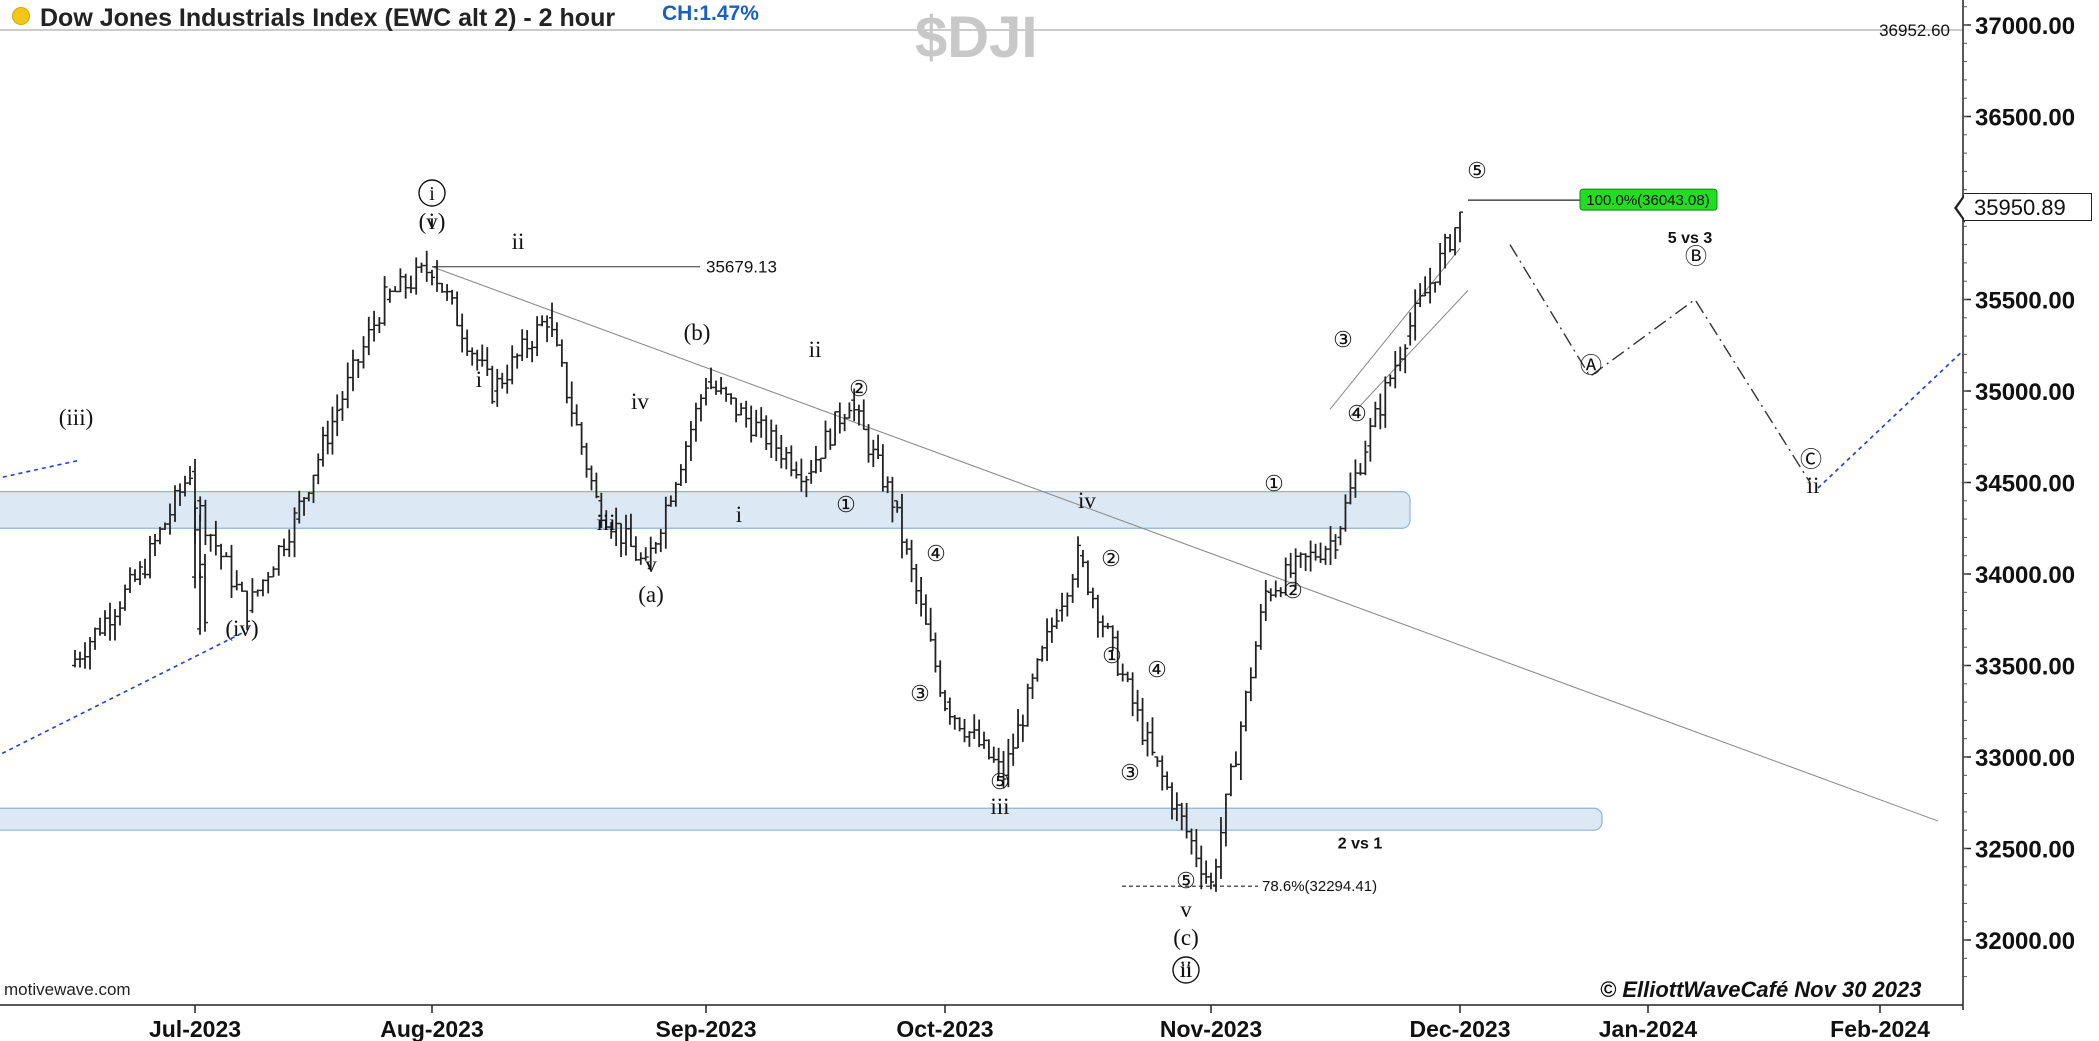  I want to click on channel-lower, so click(1409, 353).